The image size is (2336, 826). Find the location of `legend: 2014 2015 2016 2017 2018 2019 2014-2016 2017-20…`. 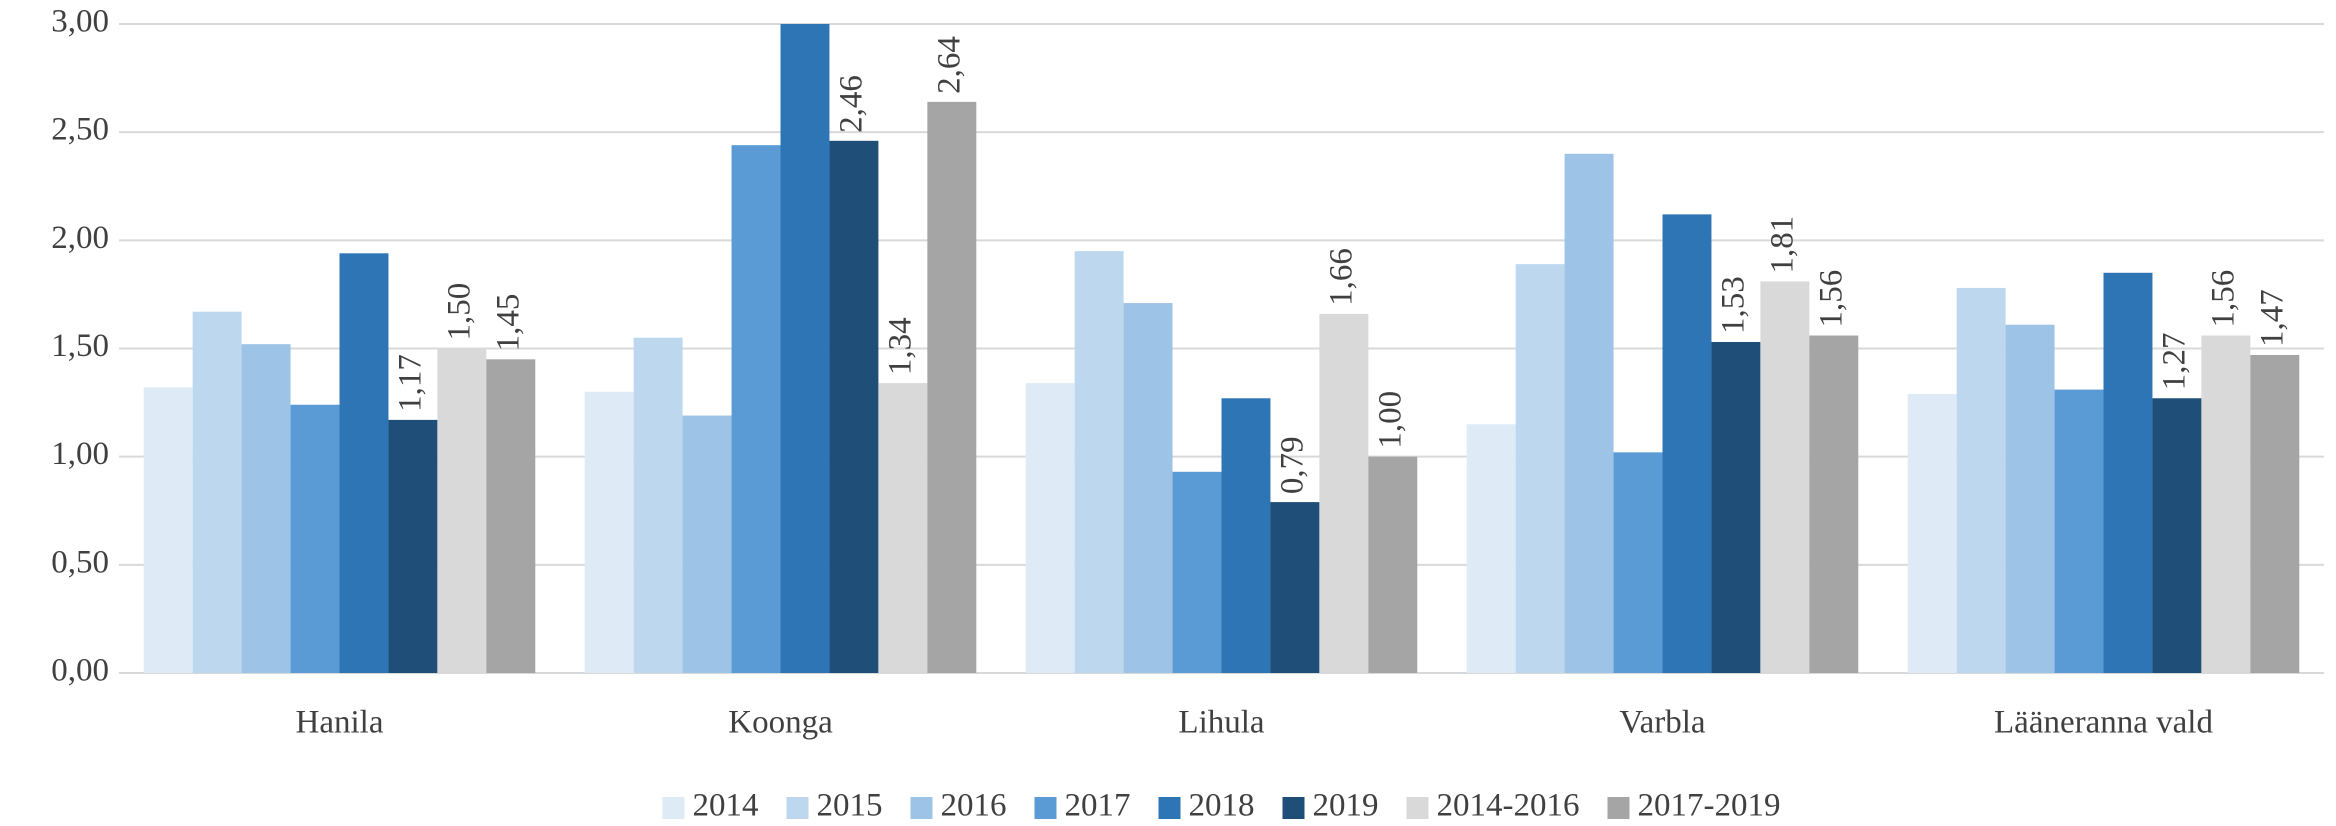

legend: 2014 2015 2016 2017 2018 2019 2014-2016 2017-20… is located at coordinates (1221, 806).